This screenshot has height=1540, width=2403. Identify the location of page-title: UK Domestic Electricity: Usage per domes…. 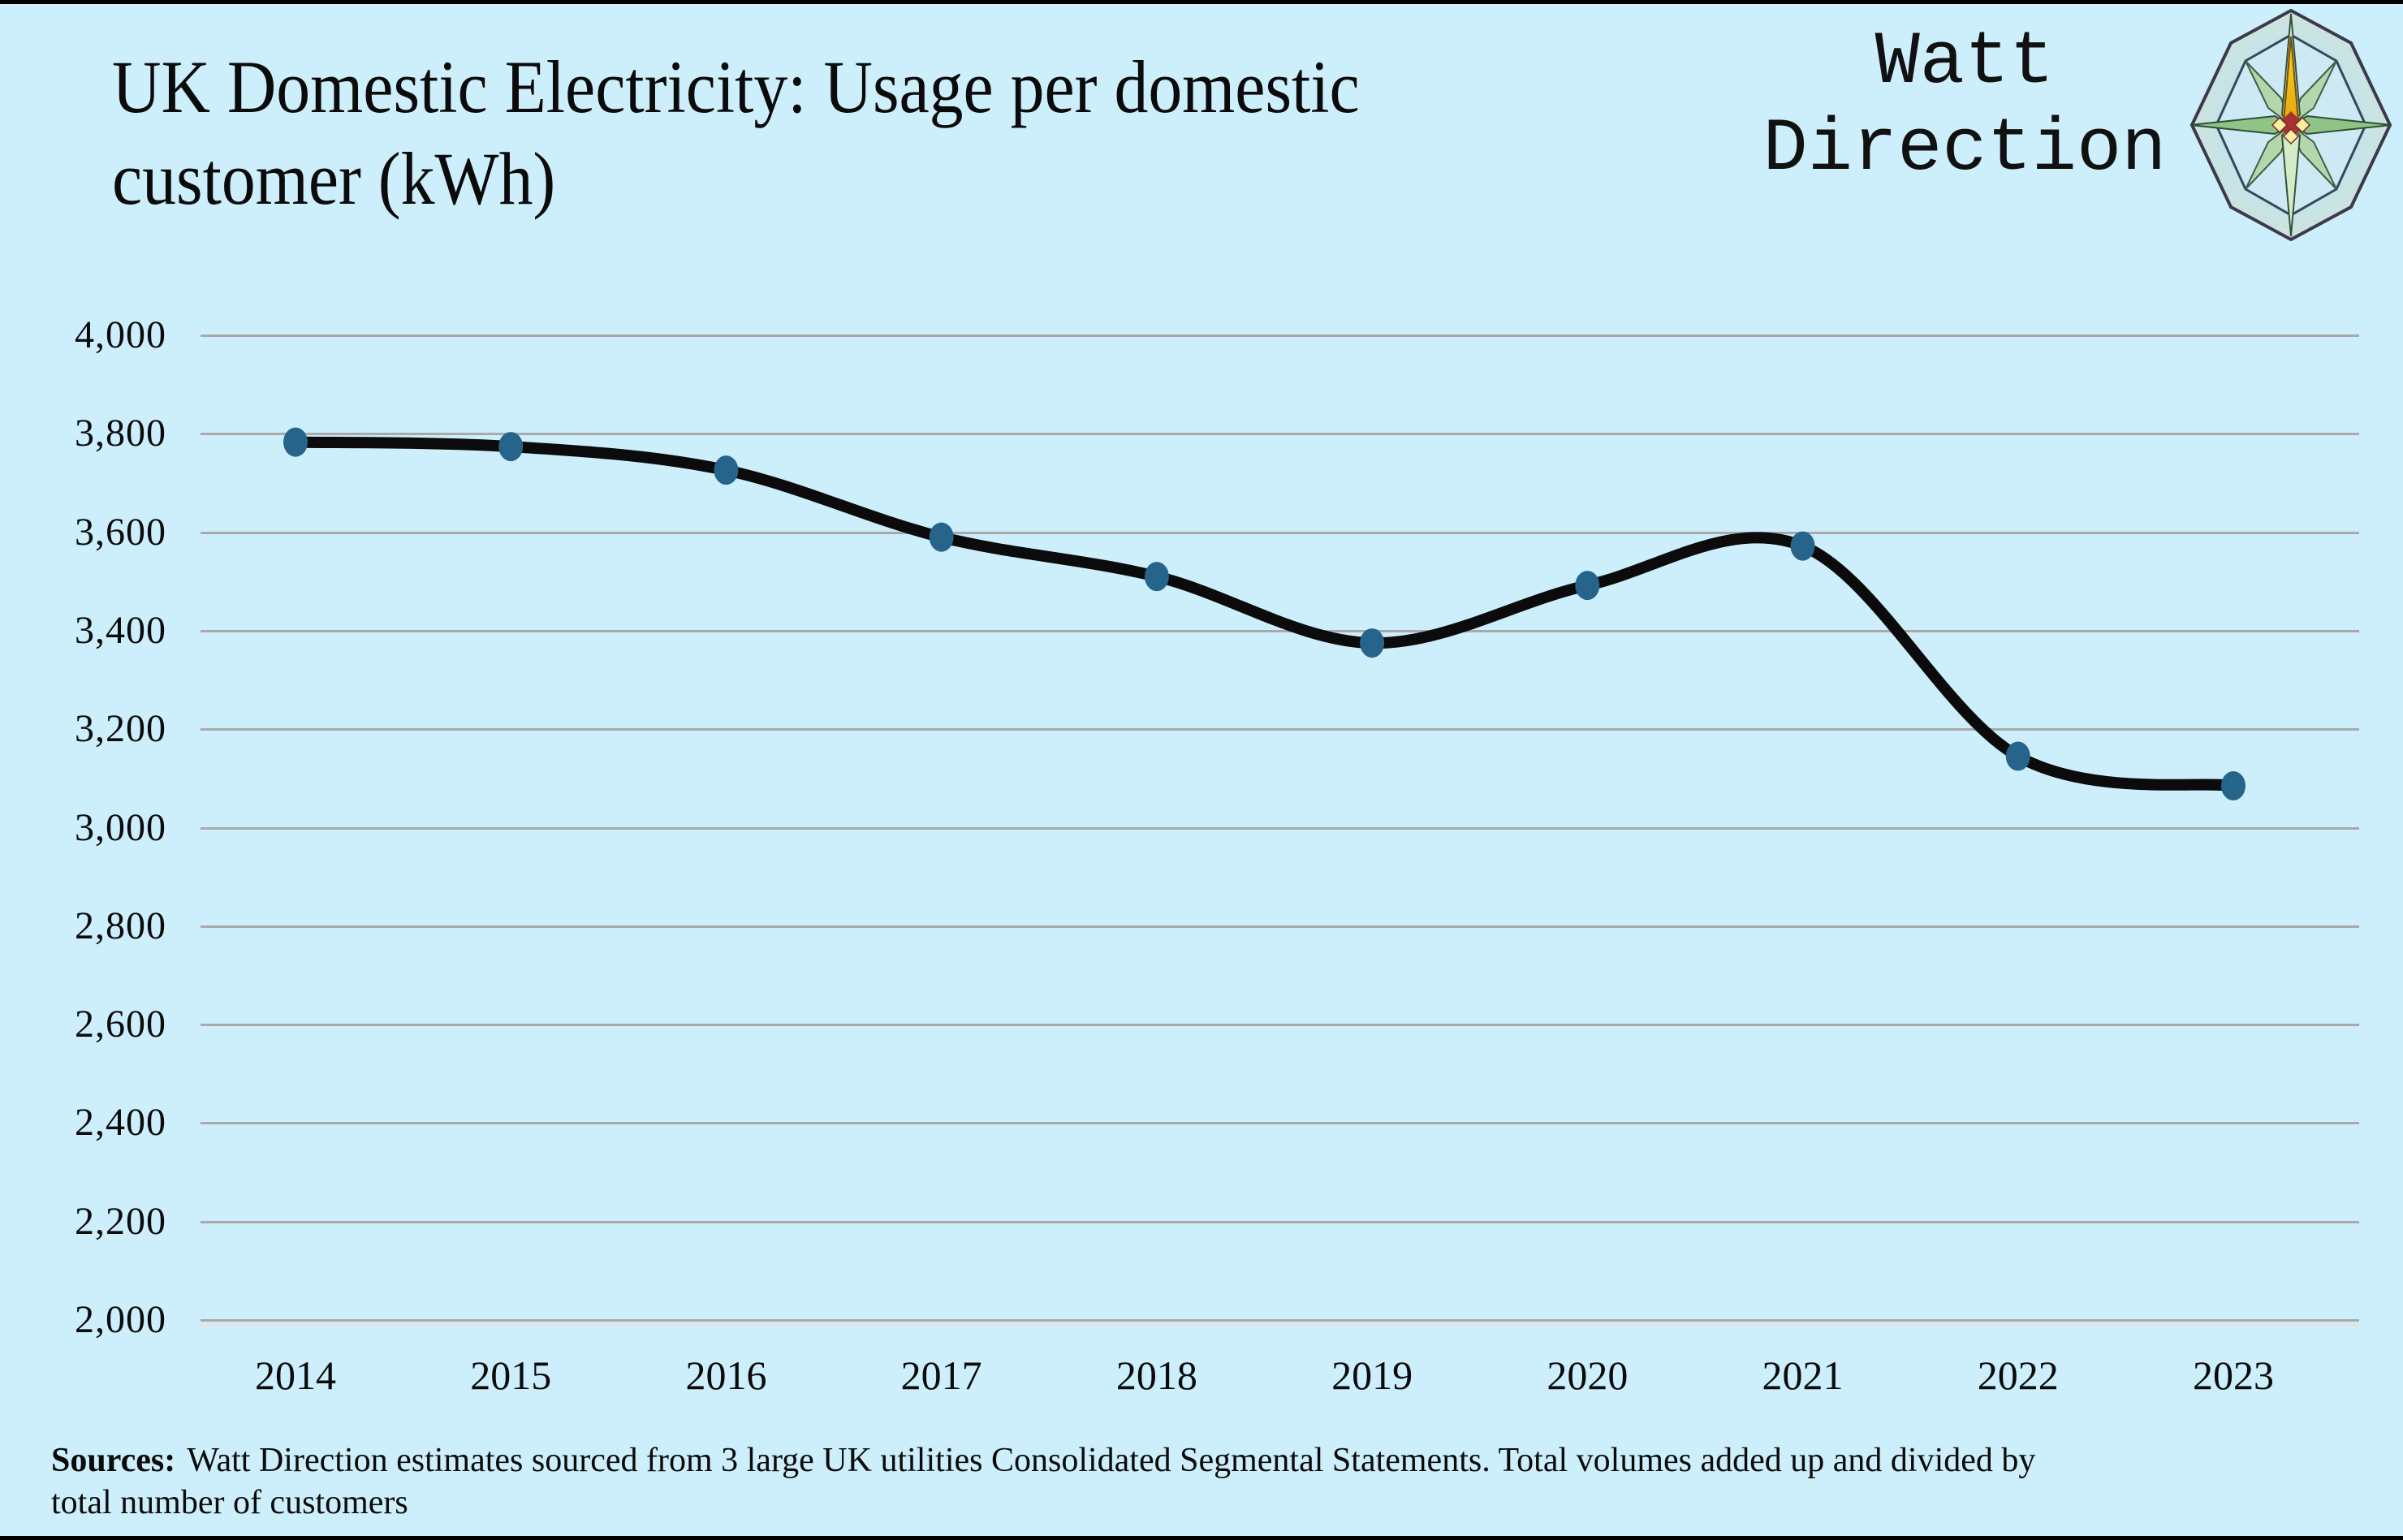
(736, 133).